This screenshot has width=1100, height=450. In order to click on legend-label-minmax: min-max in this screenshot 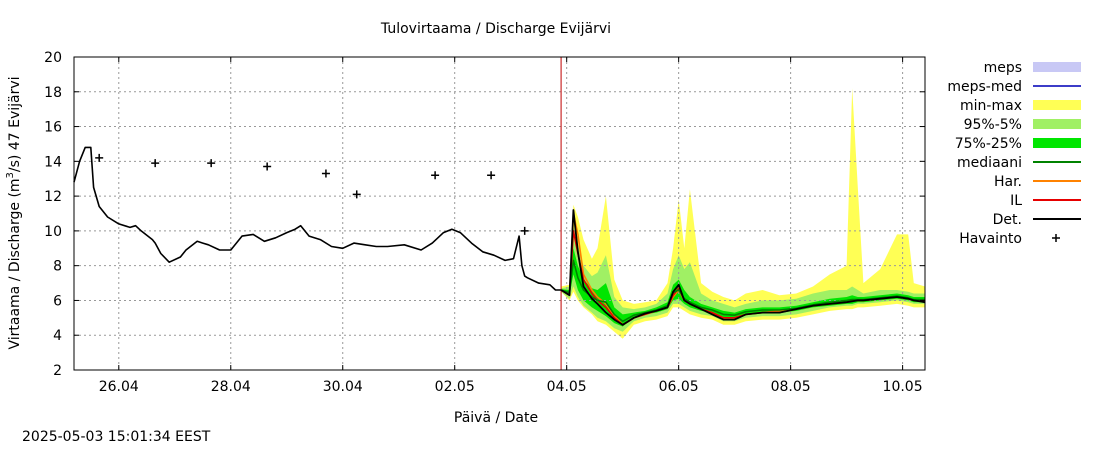, I will do `click(991, 106)`.